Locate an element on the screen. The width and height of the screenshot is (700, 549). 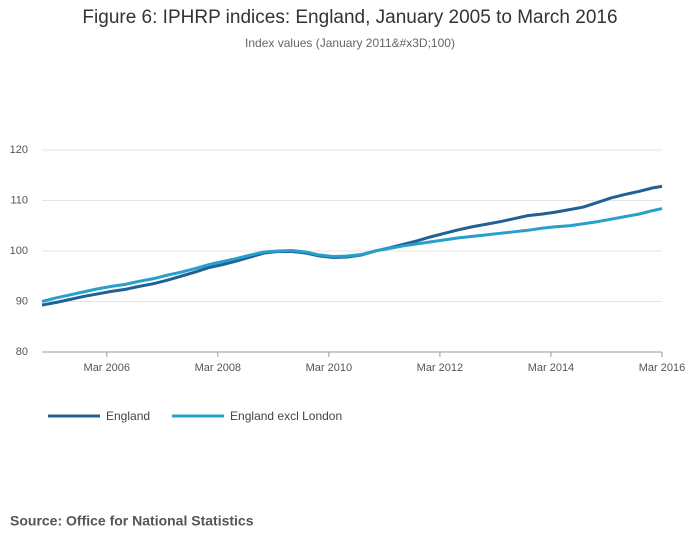
y-tick-label: 110 is located at coordinates (19, 200).